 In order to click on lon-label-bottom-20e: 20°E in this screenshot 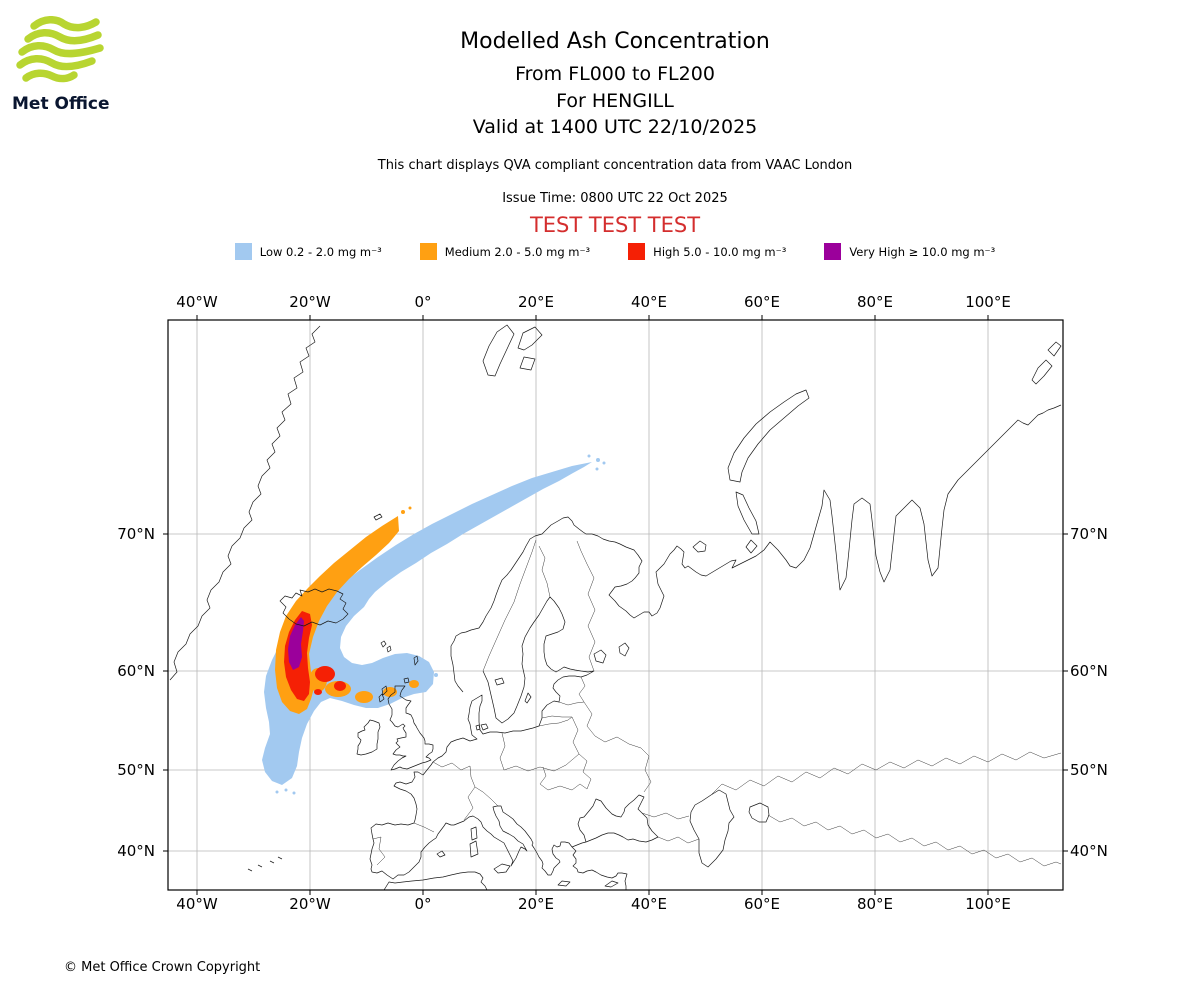, I will do `click(536, 904)`.